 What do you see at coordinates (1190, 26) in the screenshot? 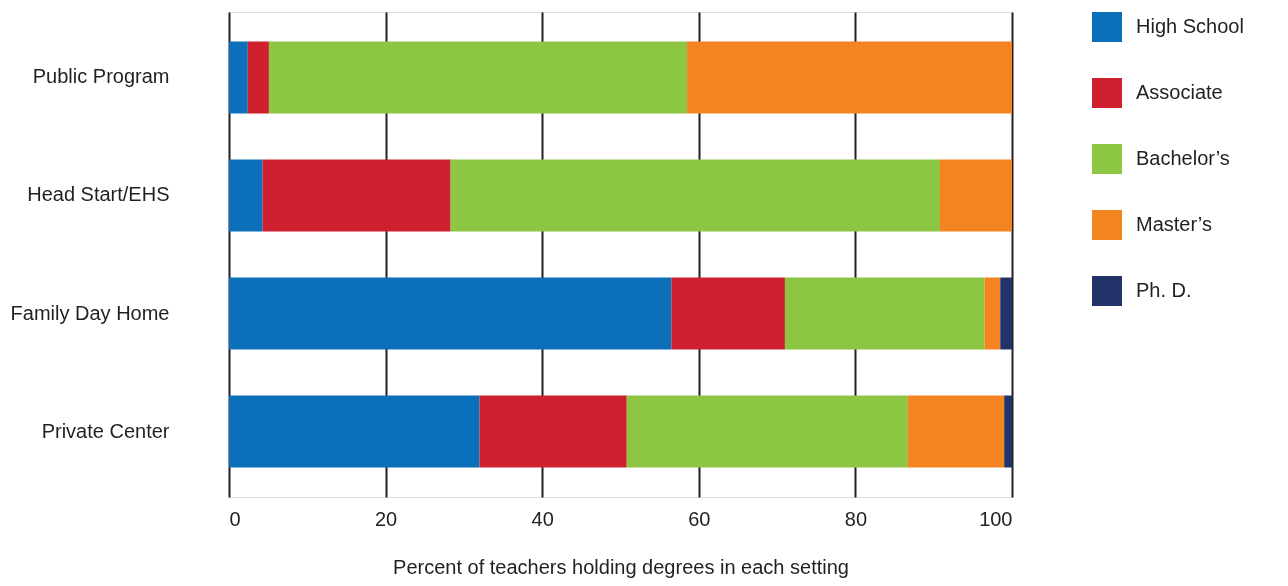
I see `legend-label: High School` at bounding box center [1190, 26].